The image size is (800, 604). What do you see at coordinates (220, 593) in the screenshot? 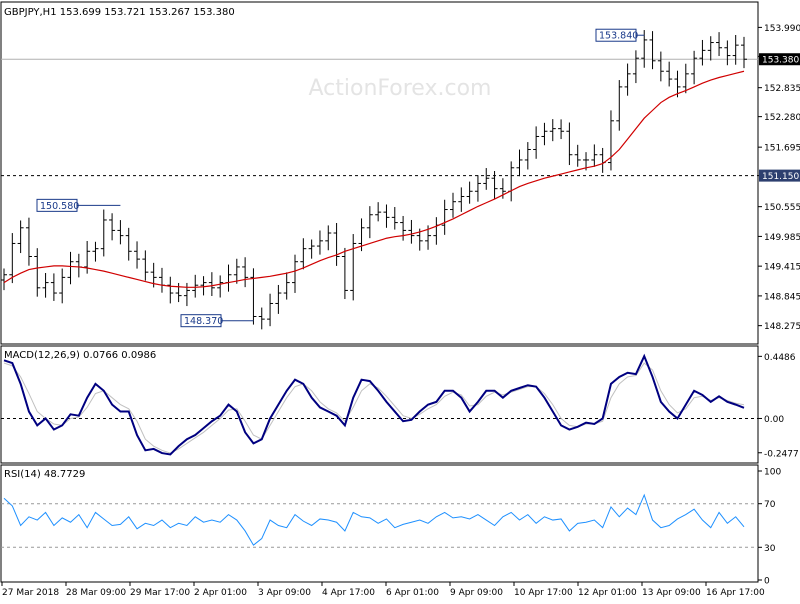
I see `time-tick-label: 2 Apr 01:00` at bounding box center [220, 593].